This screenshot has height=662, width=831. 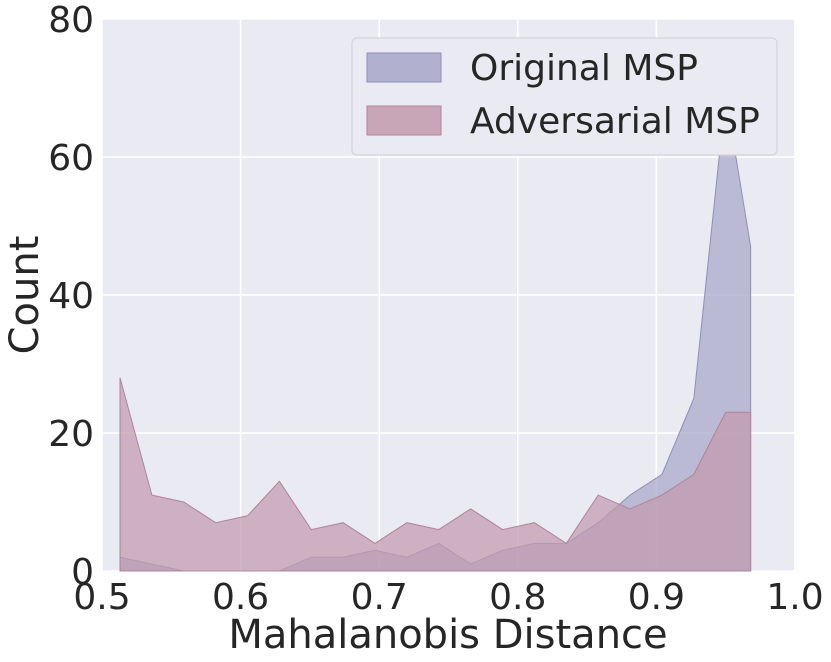 I want to click on y-tick-label: 40, so click(x=71, y=296).